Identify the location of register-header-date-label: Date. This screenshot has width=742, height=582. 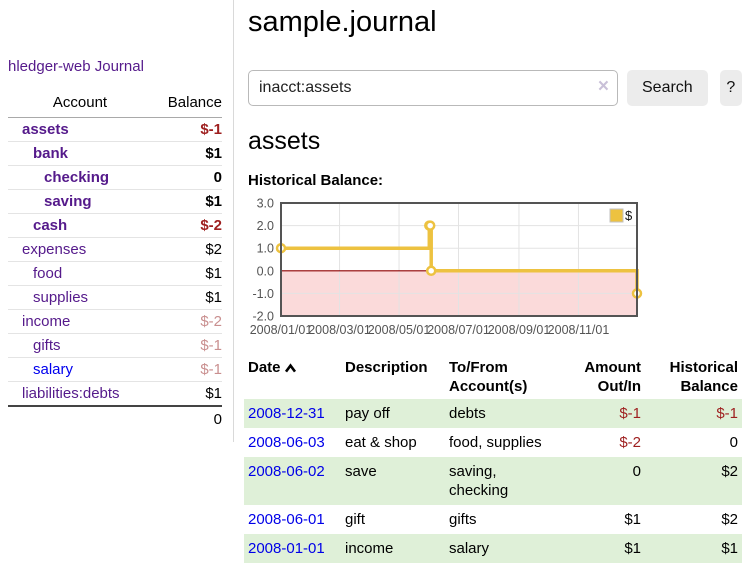
(264, 367).